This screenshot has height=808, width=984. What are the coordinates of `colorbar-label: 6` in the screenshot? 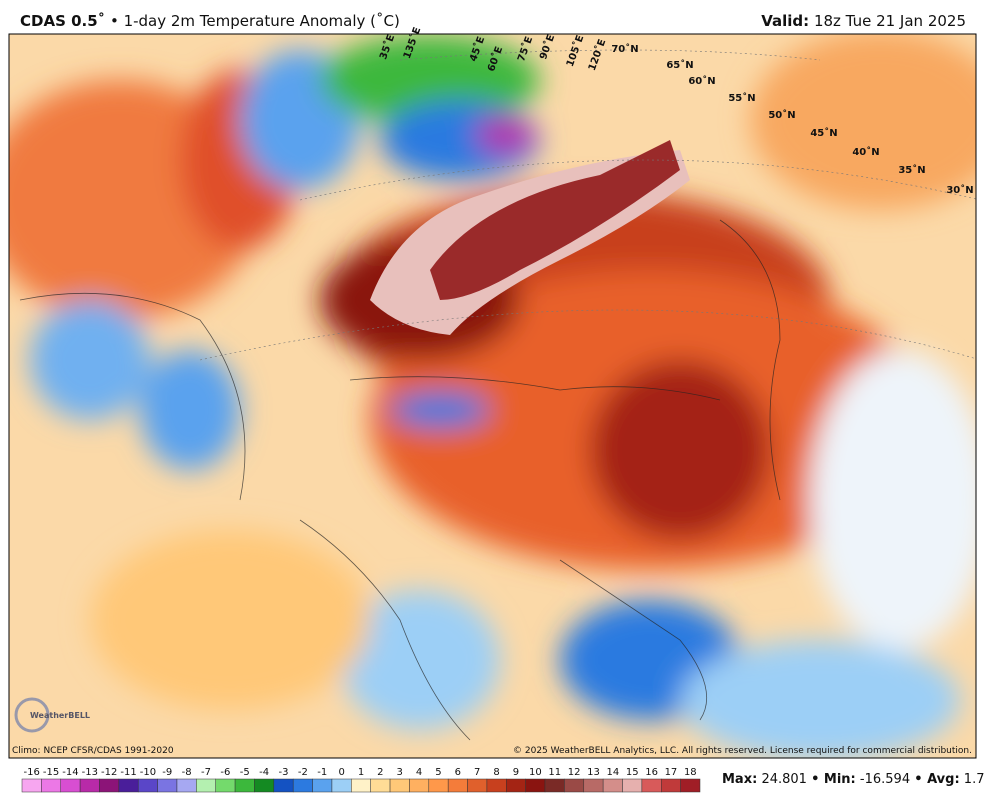 It's located at (458, 772).